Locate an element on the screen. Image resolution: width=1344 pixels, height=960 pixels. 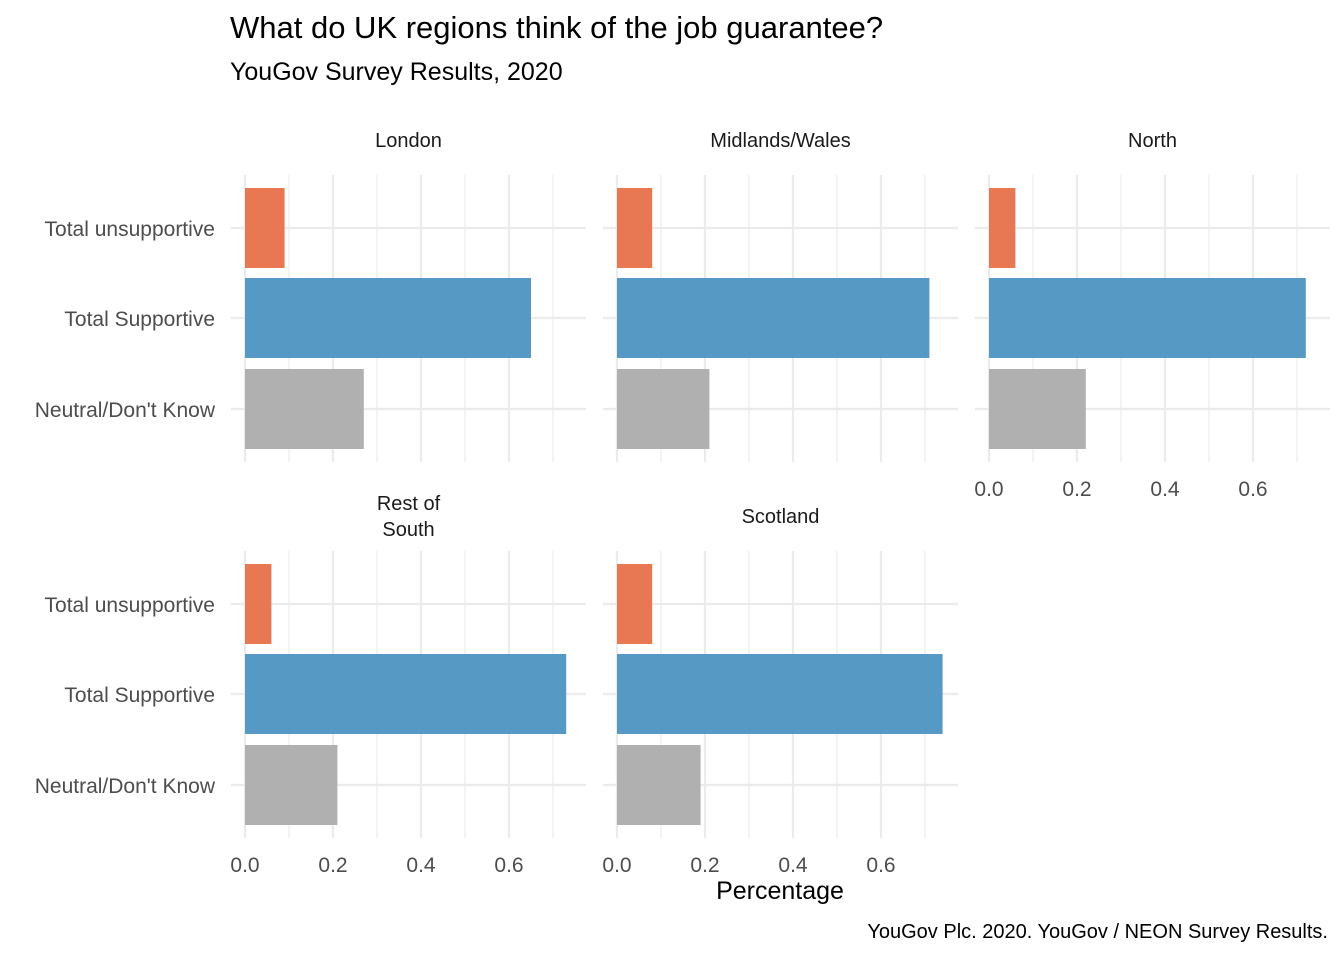
facet-label: South is located at coordinates (408, 530).